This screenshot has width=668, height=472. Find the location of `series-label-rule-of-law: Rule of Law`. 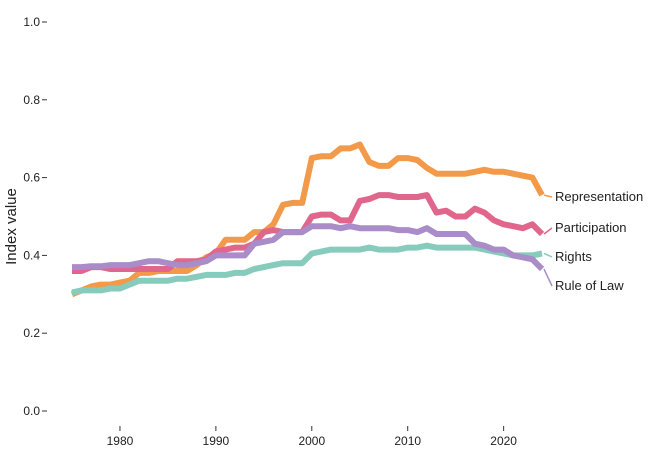

series-label-rule-of-law: Rule of Law is located at coordinates (589, 285).